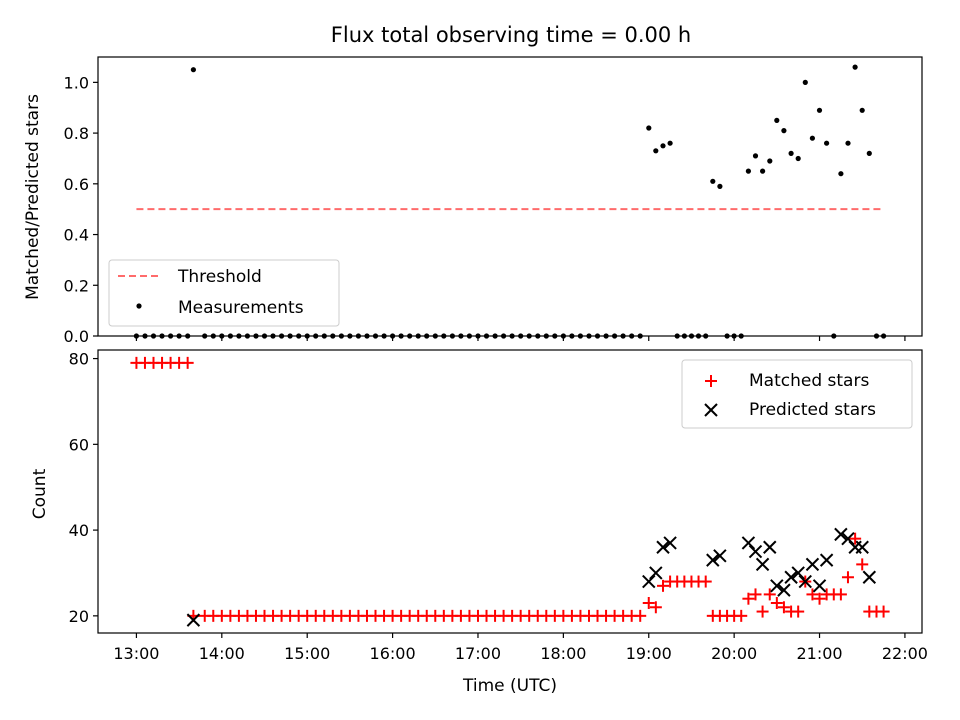  What do you see at coordinates (509, 686) in the screenshot?
I see `x-axis-label: Time (UTC)` at bounding box center [509, 686].